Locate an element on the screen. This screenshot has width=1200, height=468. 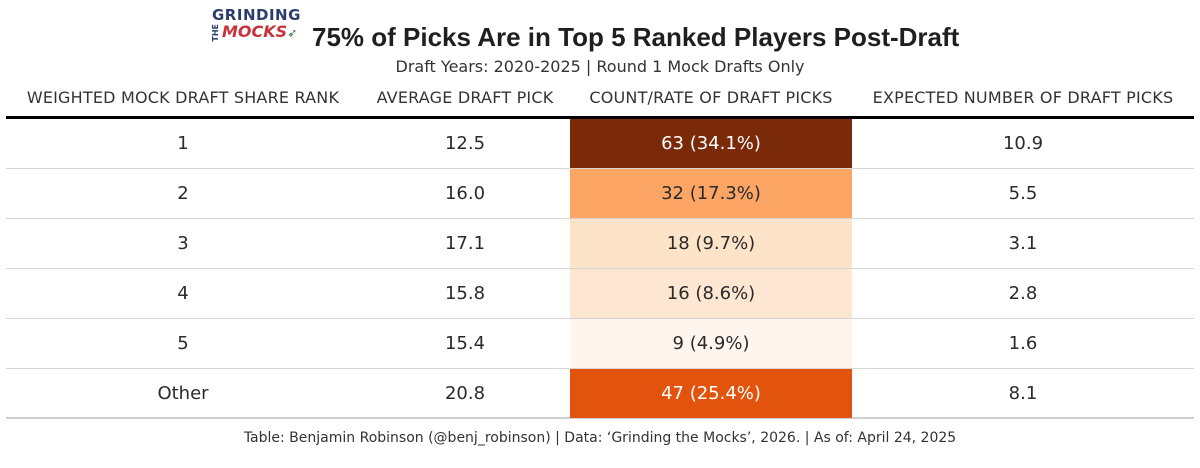
column-header-average-pick: AVERAGE DRAFT PICK is located at coordinates (465, 97).